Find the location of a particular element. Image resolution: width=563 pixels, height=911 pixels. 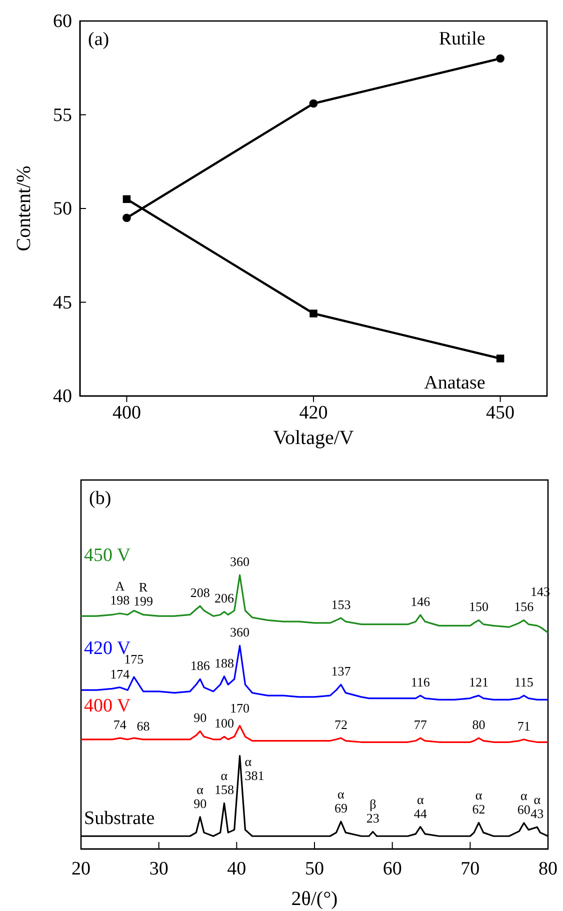

annotation: 175 is located at coordinates (134, 658).